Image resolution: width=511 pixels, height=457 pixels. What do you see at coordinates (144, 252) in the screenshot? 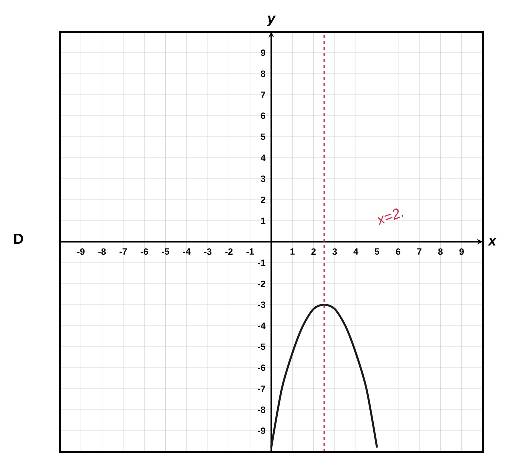
I see `x-tick-label: -6` at bounding box center [144, 252].